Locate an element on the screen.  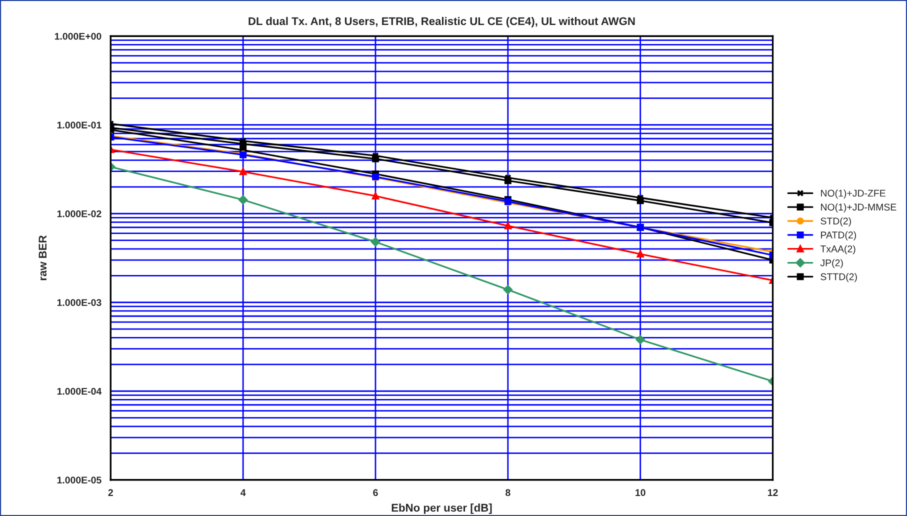
legend-label: NO(1)+JD-MMSE is located at coordinates (858, 207).